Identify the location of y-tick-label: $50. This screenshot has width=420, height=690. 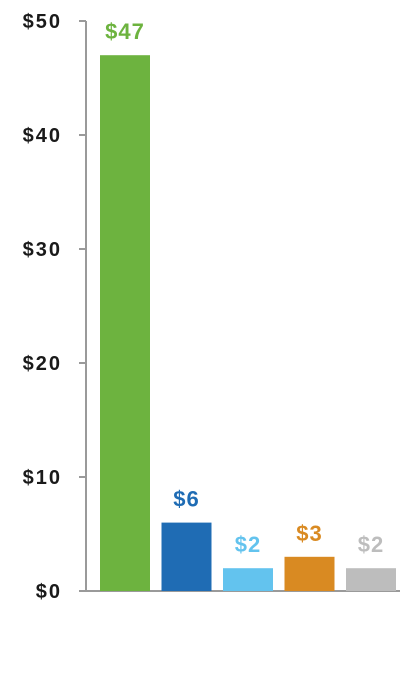
(42, 22).